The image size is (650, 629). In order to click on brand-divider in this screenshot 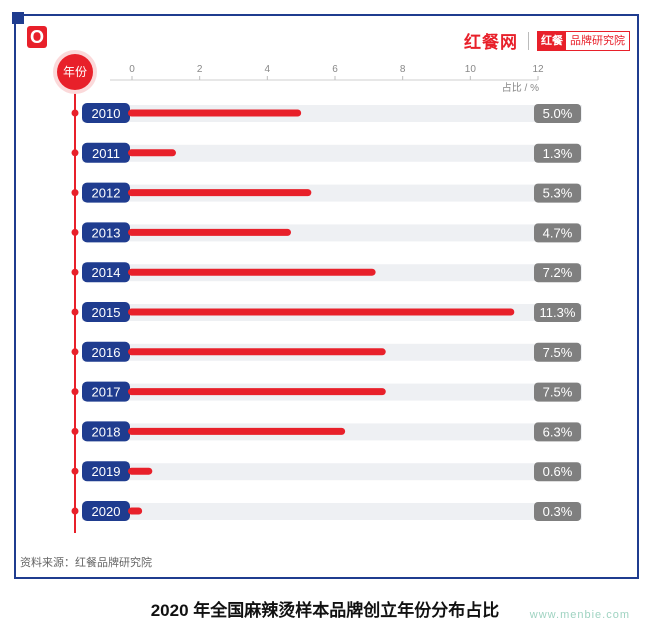, I will do `click(528, 40)`.